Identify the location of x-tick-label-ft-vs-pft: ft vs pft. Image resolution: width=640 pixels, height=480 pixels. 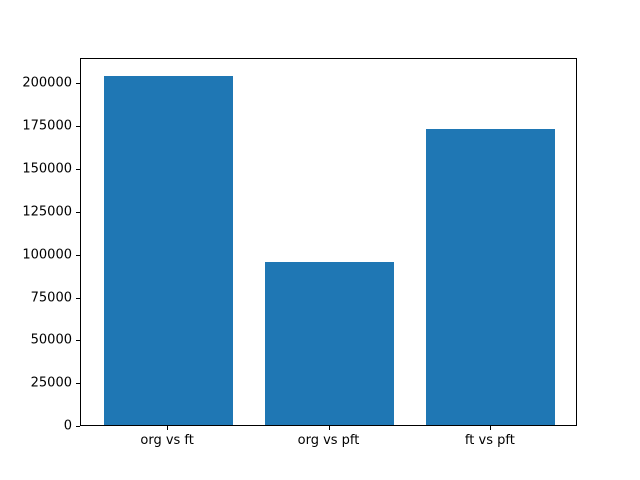
(489, 440).